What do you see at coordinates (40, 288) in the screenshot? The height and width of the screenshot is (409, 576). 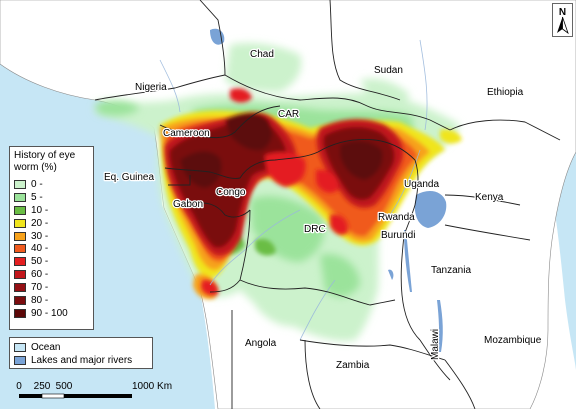 I see `legend-label: 70 -` at bounding box center [40, 288].